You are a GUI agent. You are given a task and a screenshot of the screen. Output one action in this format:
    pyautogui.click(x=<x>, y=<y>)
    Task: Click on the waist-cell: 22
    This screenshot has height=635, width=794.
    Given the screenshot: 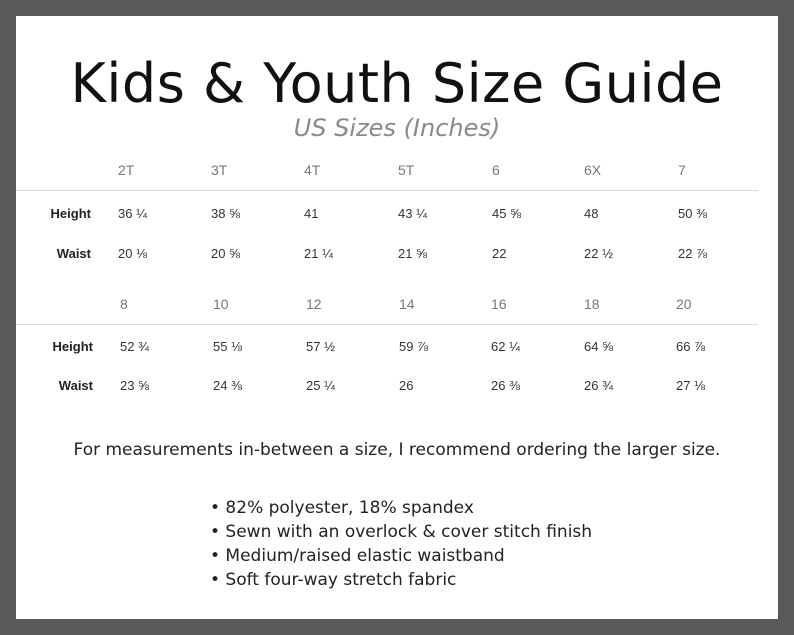 What is the action you would take?
    pyautogui.click(x=499, y=253)
    